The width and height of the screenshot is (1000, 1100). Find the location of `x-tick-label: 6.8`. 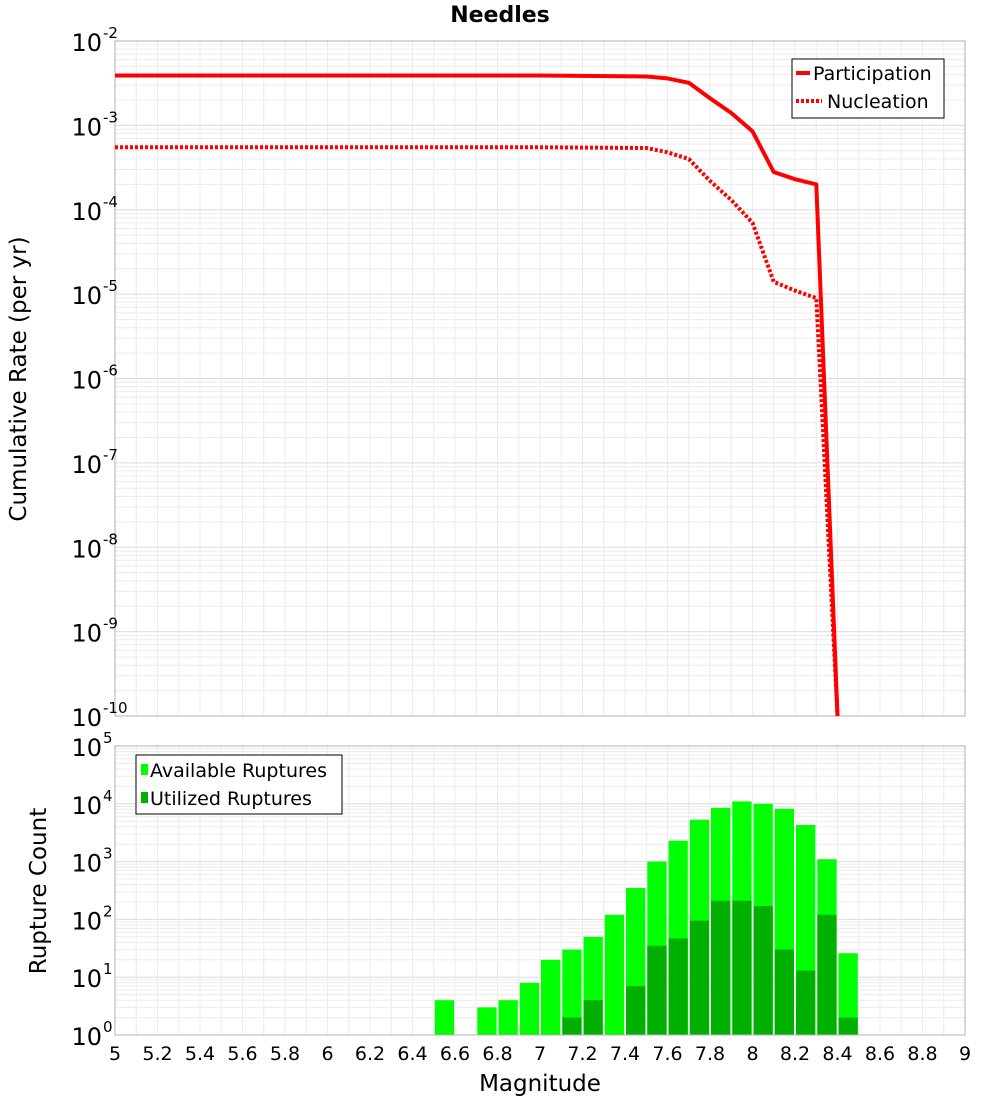

x-tick-label: 6.8 is located at coordinates (497, 1054).